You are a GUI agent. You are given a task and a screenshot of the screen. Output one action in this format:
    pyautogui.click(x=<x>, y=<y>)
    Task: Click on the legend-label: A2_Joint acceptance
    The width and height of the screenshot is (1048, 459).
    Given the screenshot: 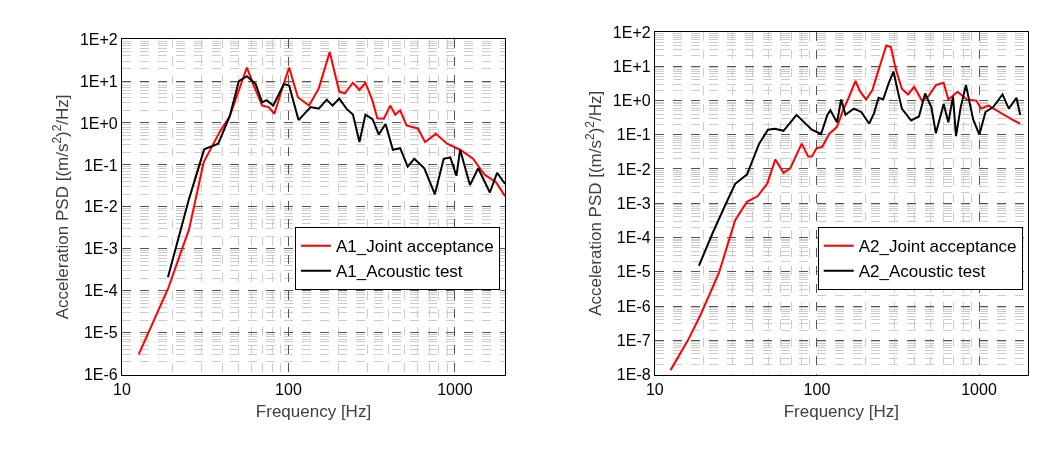 What is the action you would take?
    pyautogui.click(x=937, y=247)
    